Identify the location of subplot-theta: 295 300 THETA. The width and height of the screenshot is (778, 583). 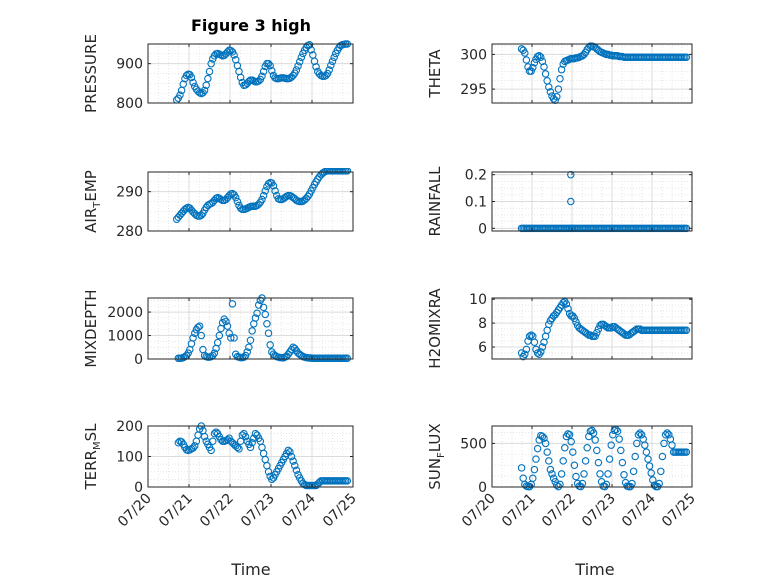
(559, 73).